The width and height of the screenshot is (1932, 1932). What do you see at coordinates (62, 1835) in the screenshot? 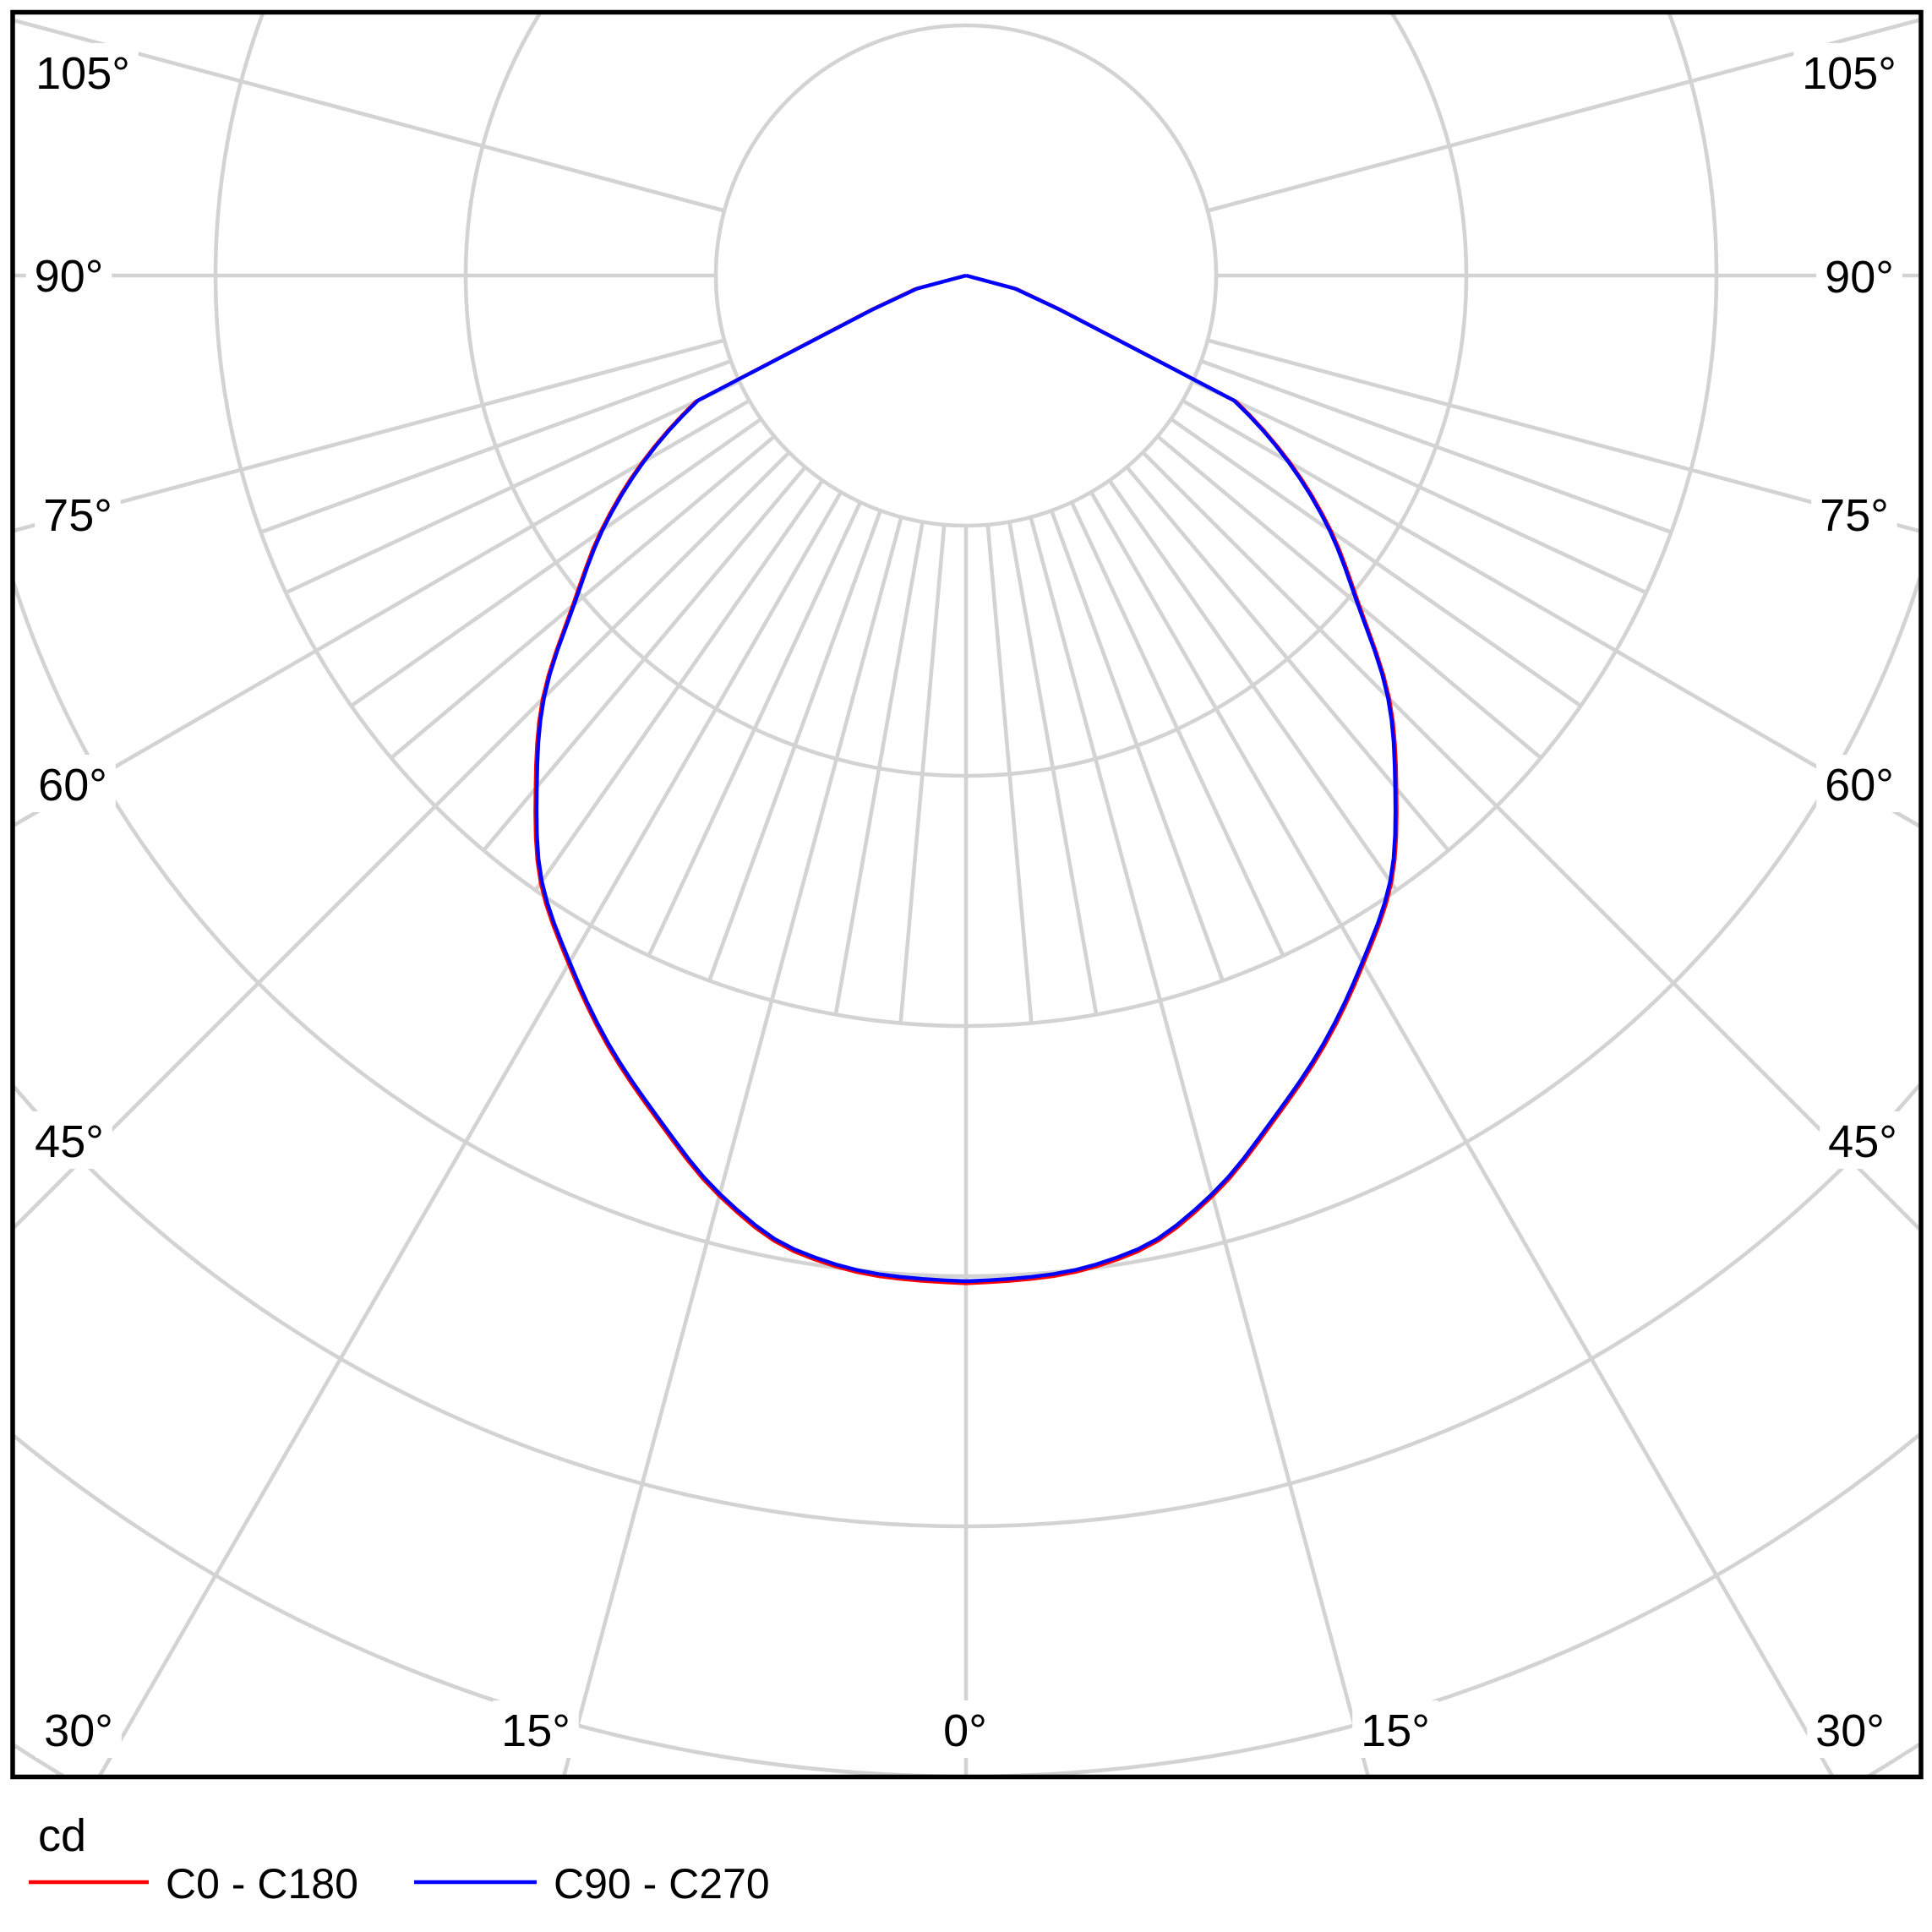
I see `svg-text: cd` at bounding box center [62, 1835].